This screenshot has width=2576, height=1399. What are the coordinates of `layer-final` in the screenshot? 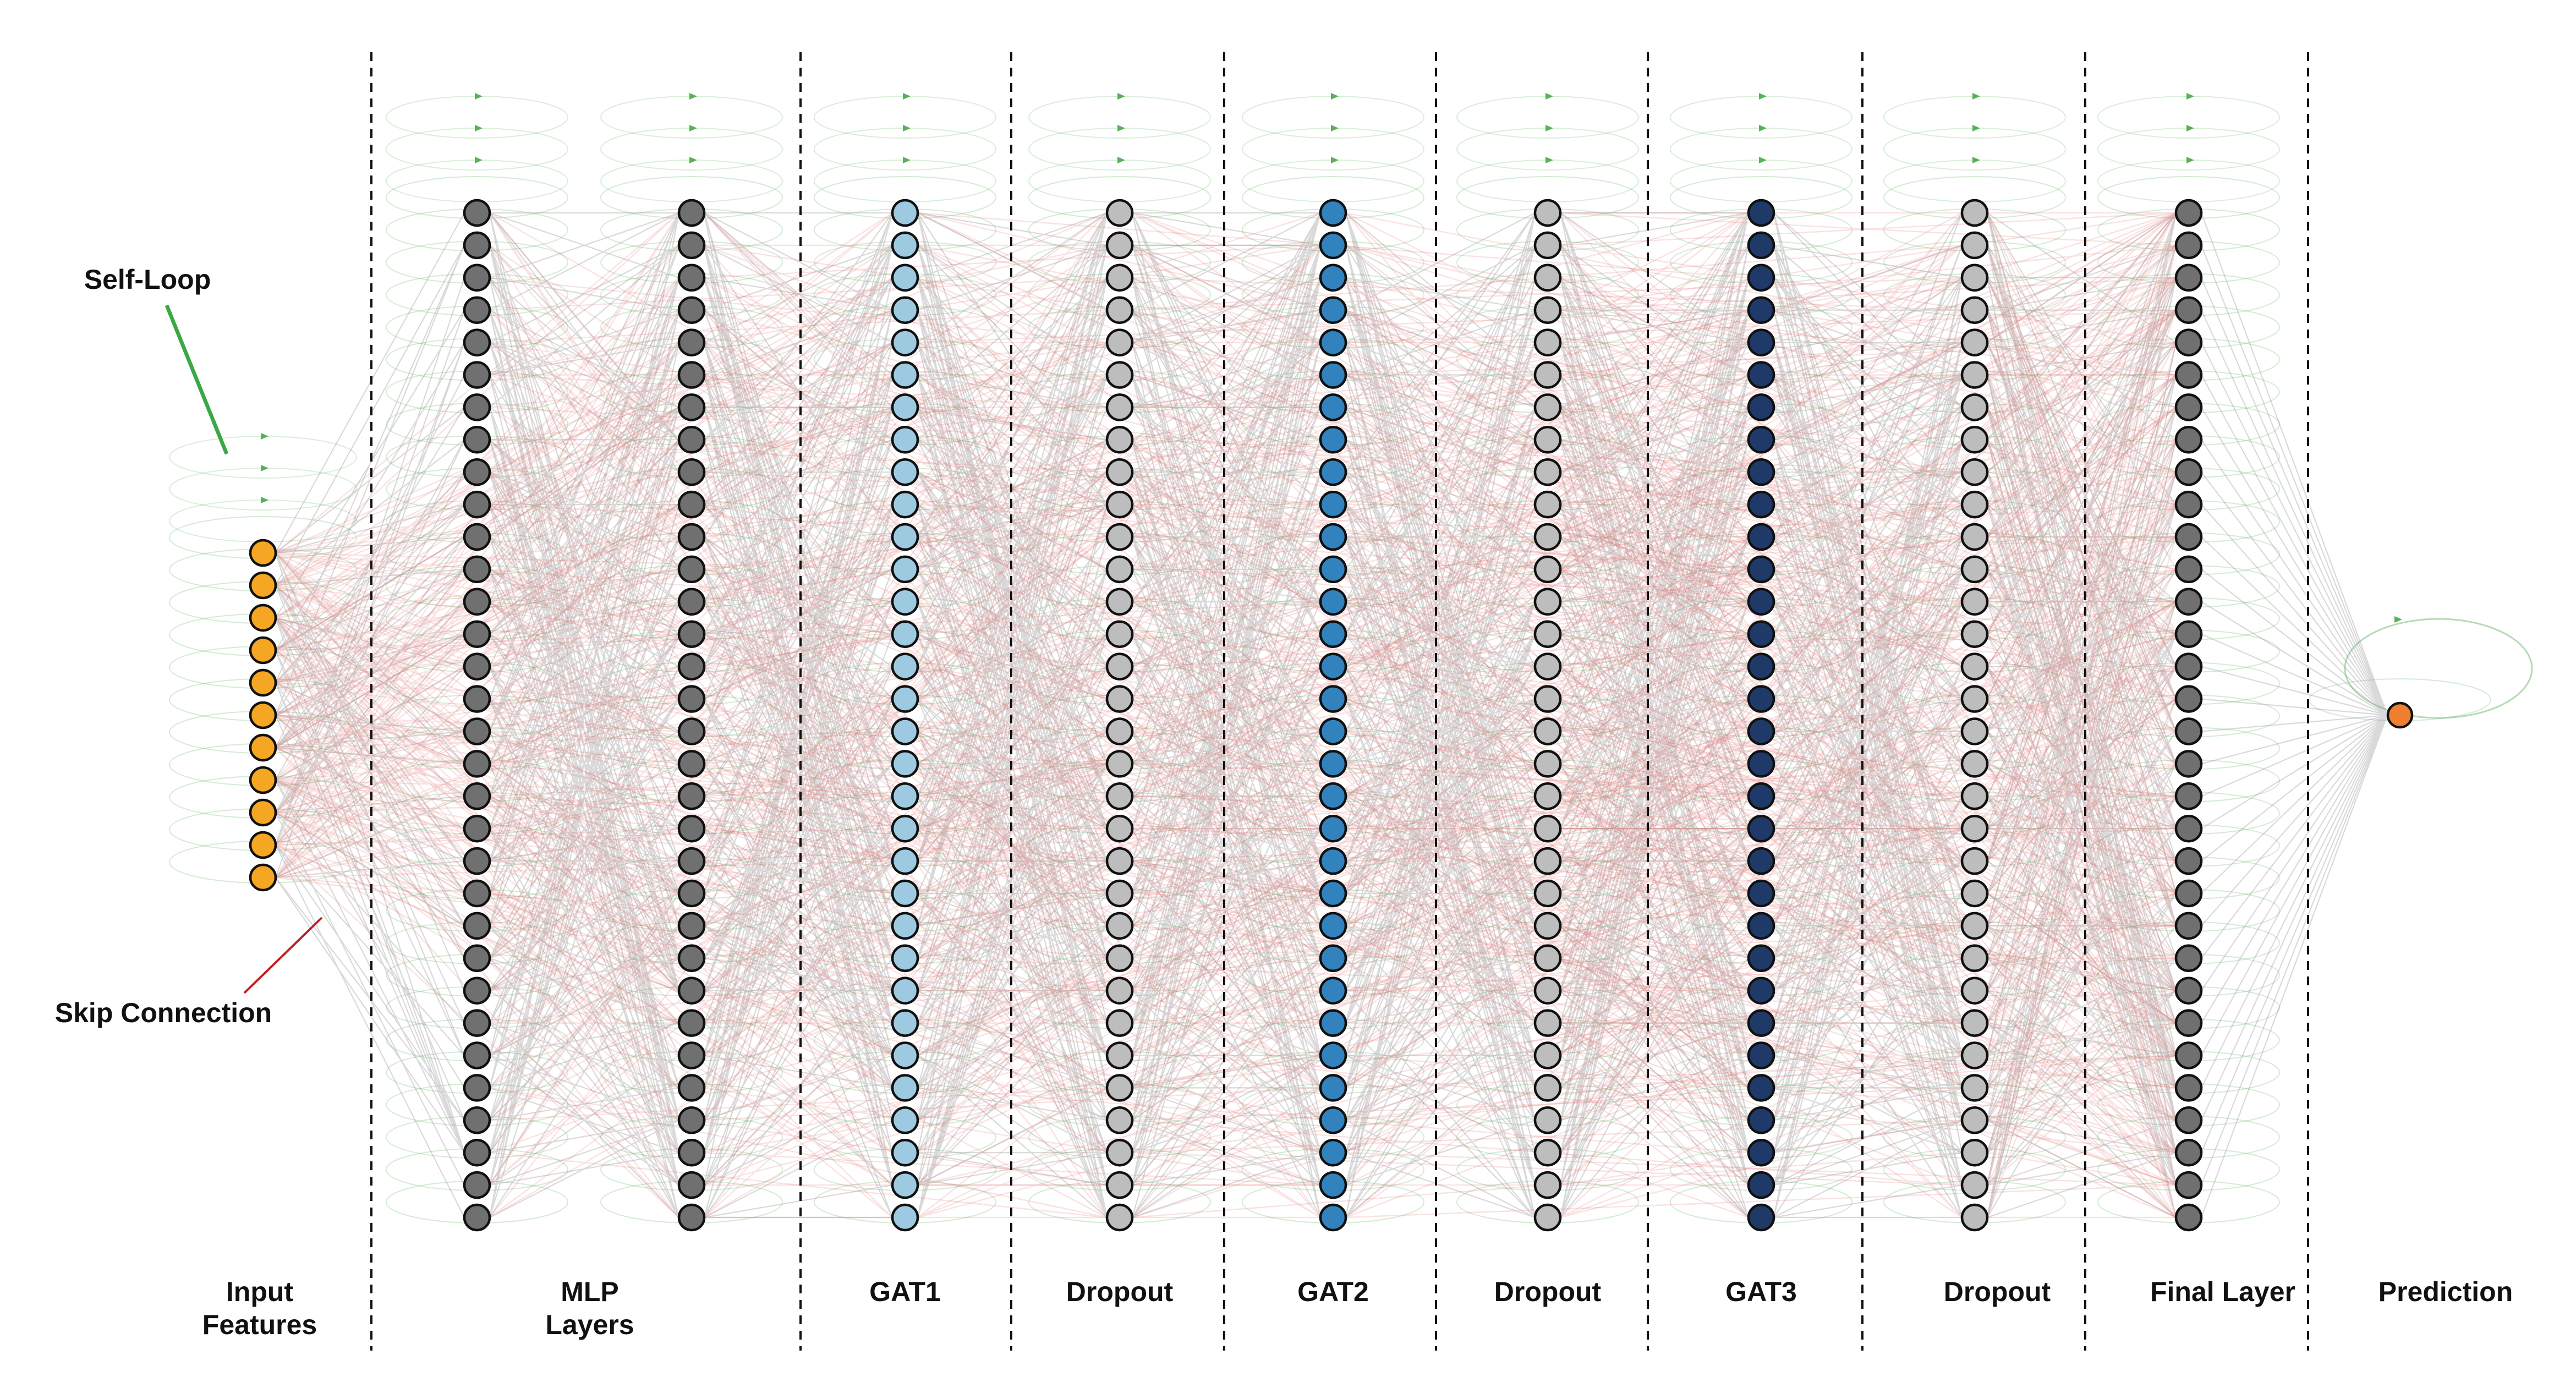 It's located at (2189, 716).